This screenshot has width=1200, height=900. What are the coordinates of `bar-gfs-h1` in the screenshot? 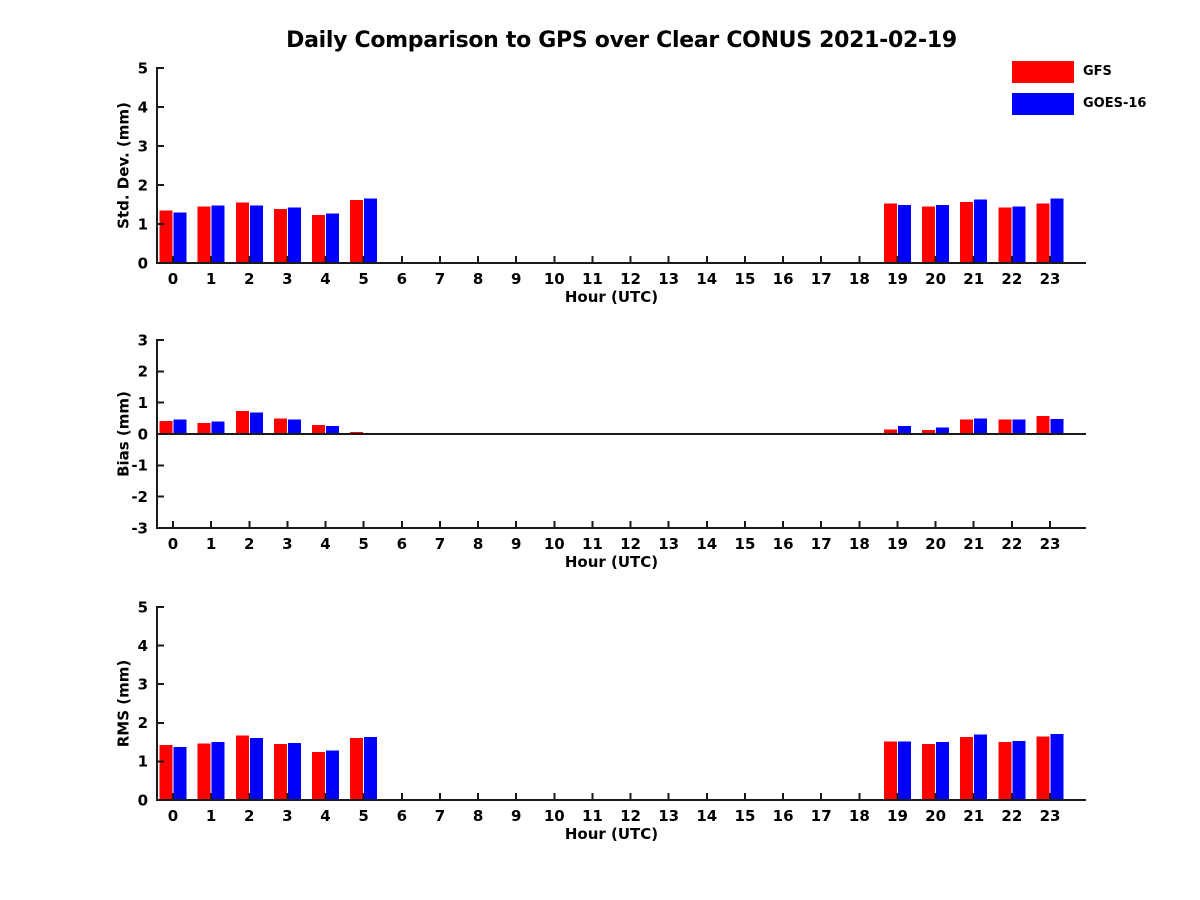 It's located at (204, 428).